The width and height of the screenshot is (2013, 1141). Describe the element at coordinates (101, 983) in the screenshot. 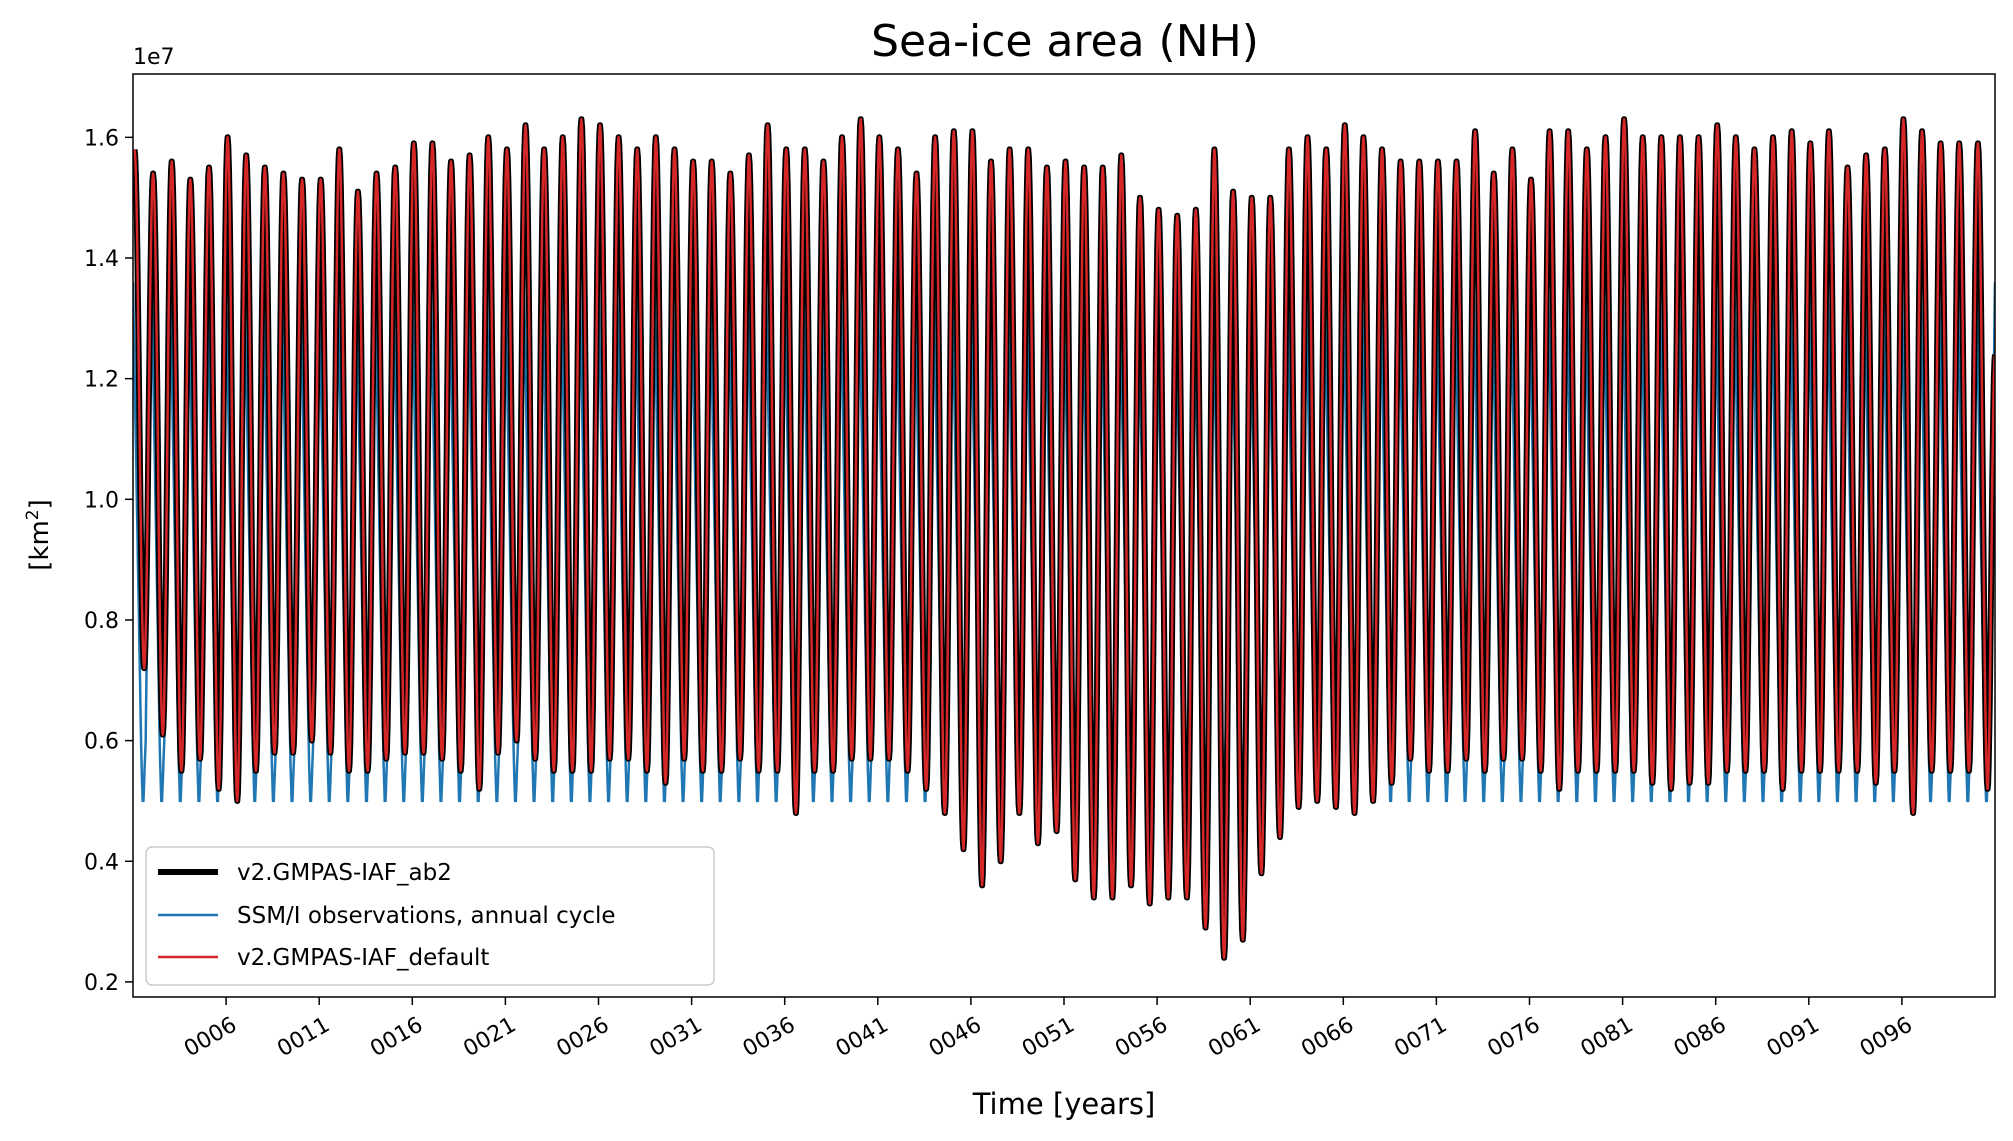

I see `y-tick-label: 0.2` at that location.